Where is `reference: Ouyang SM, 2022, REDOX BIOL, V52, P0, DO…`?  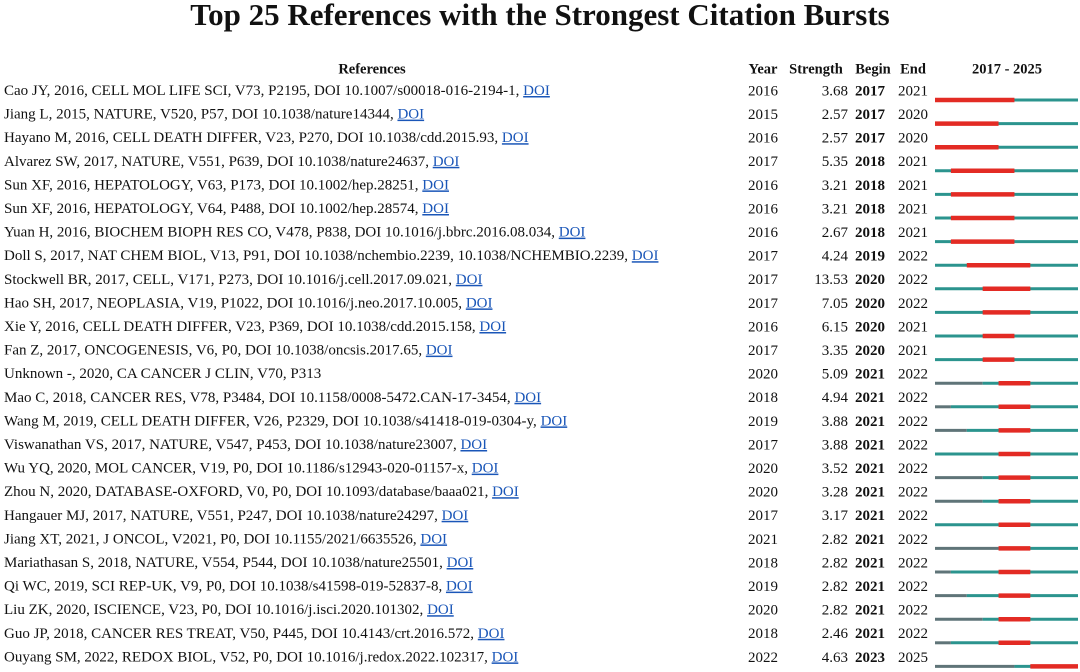
reference: Ouyang SM, 2022, REDOX BIOL, V52, P0, DO… is located at coordinates (261, 658).